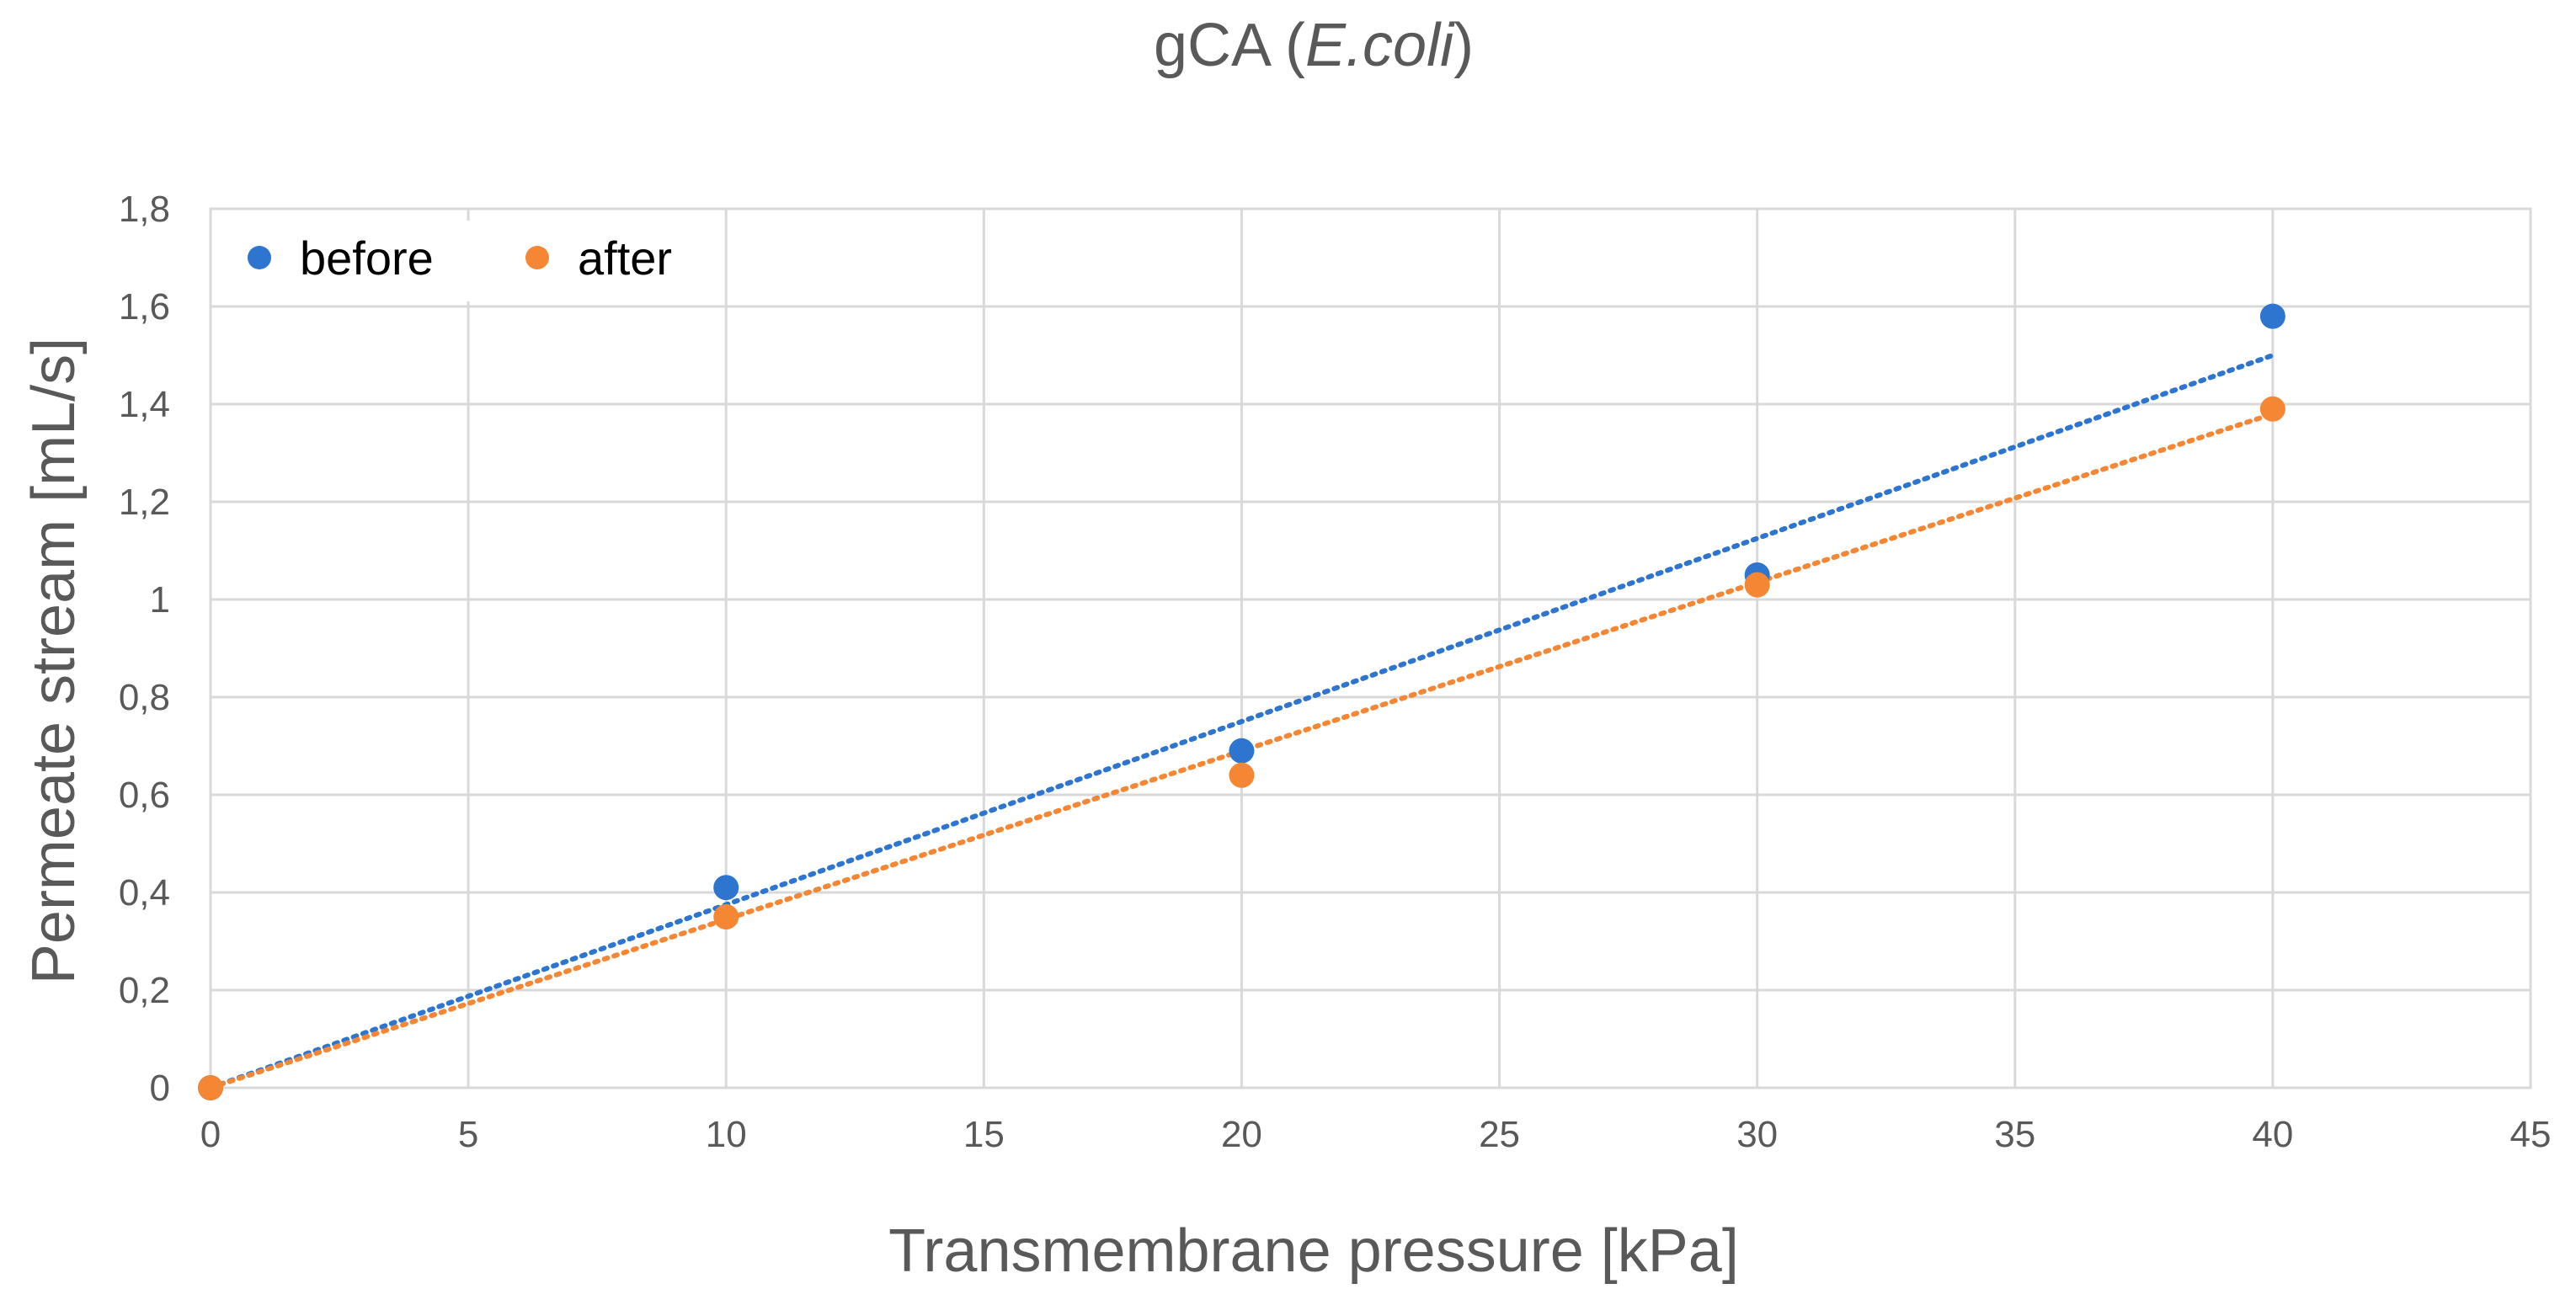  Describe the element at coordinates (1313, 1251) in the screenshot. I see `x-axis-title: Transmembrane pressure [kPa]` at that location.